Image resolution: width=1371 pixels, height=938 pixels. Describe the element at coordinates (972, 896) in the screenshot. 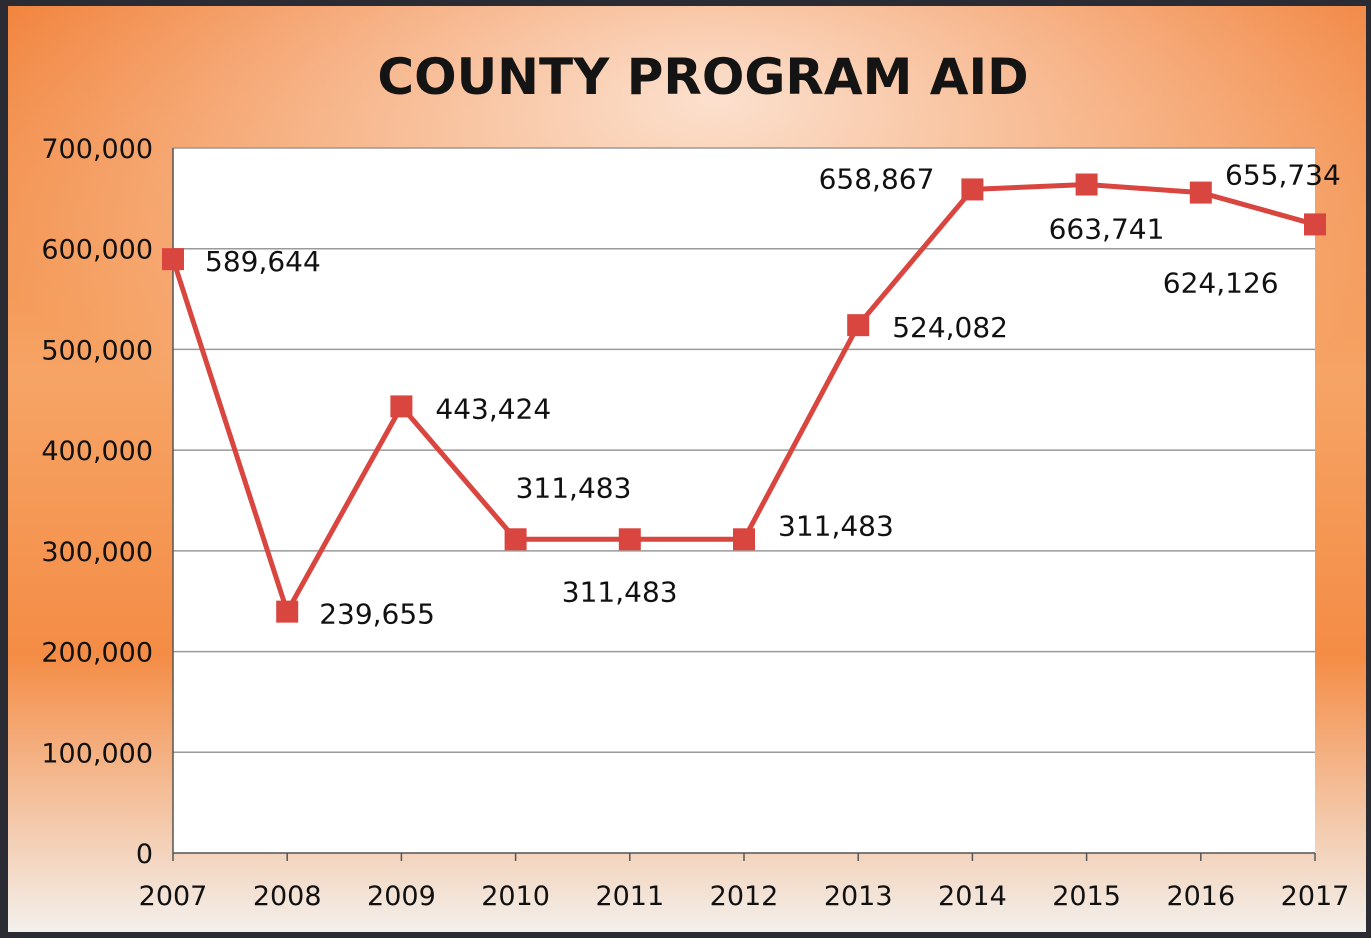

I see `x-tick-label: 2014` at that location.